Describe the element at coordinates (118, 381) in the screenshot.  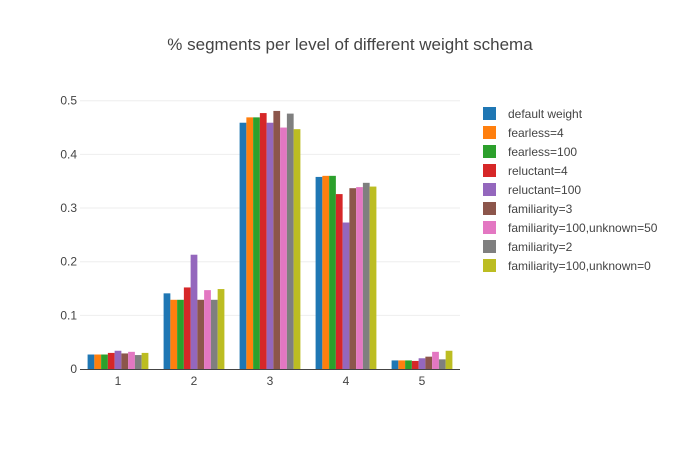
I see `x-tick-label: 1` at that location.